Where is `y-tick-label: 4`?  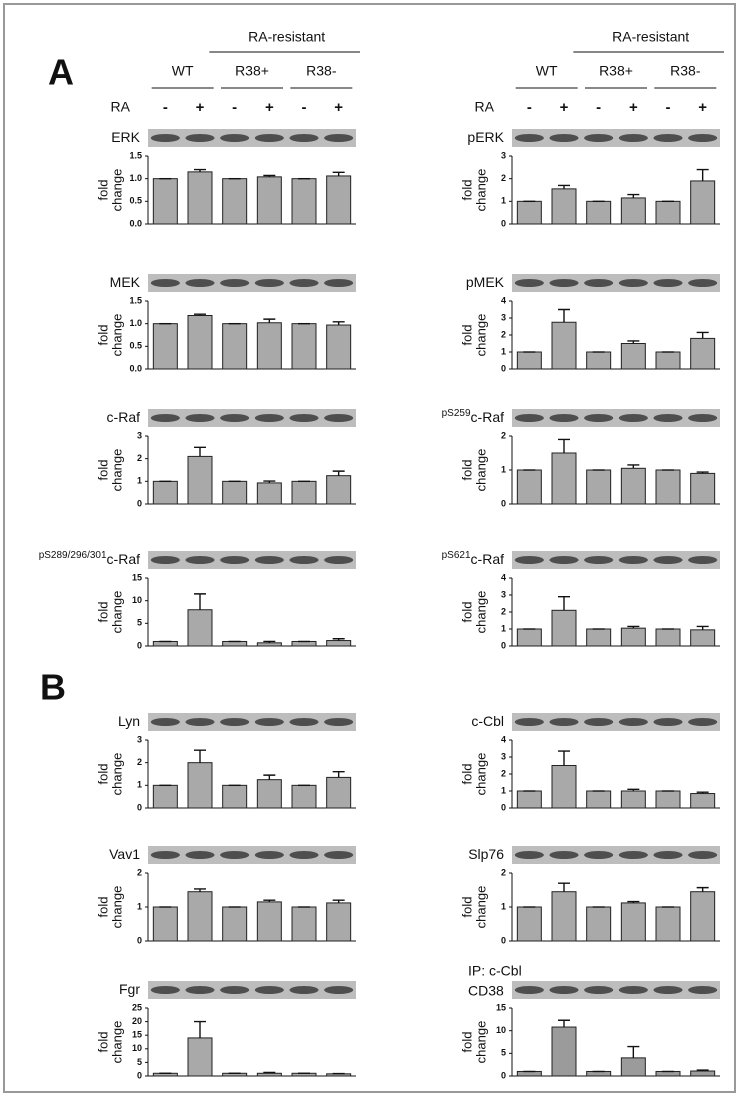
y-tick-label: 4 is located at coordinates (503, 739).